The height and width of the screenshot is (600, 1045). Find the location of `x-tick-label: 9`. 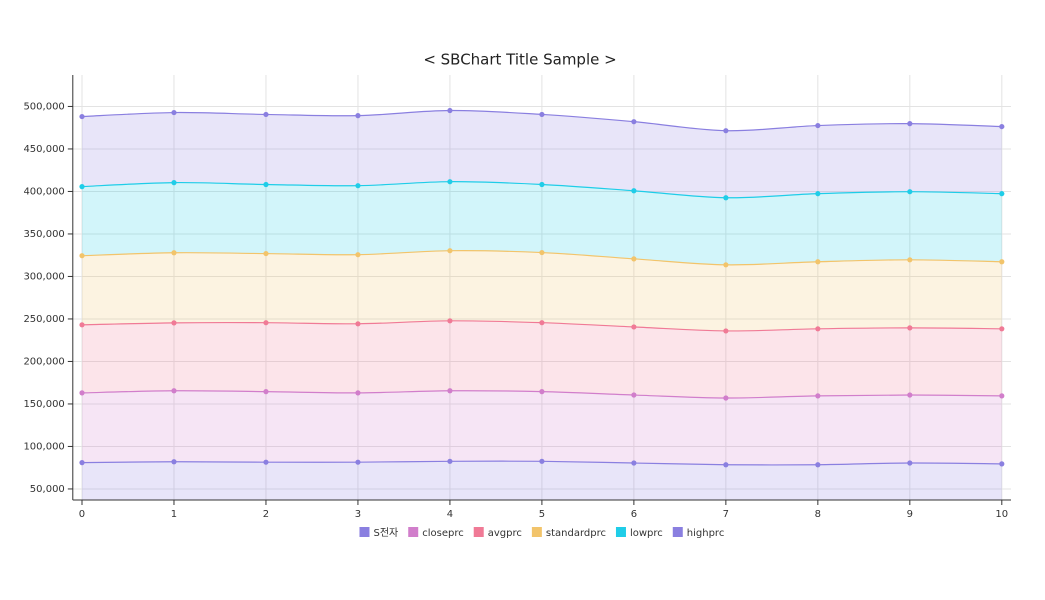

x-tick-label: 9 is located at coordinates (910, 514).